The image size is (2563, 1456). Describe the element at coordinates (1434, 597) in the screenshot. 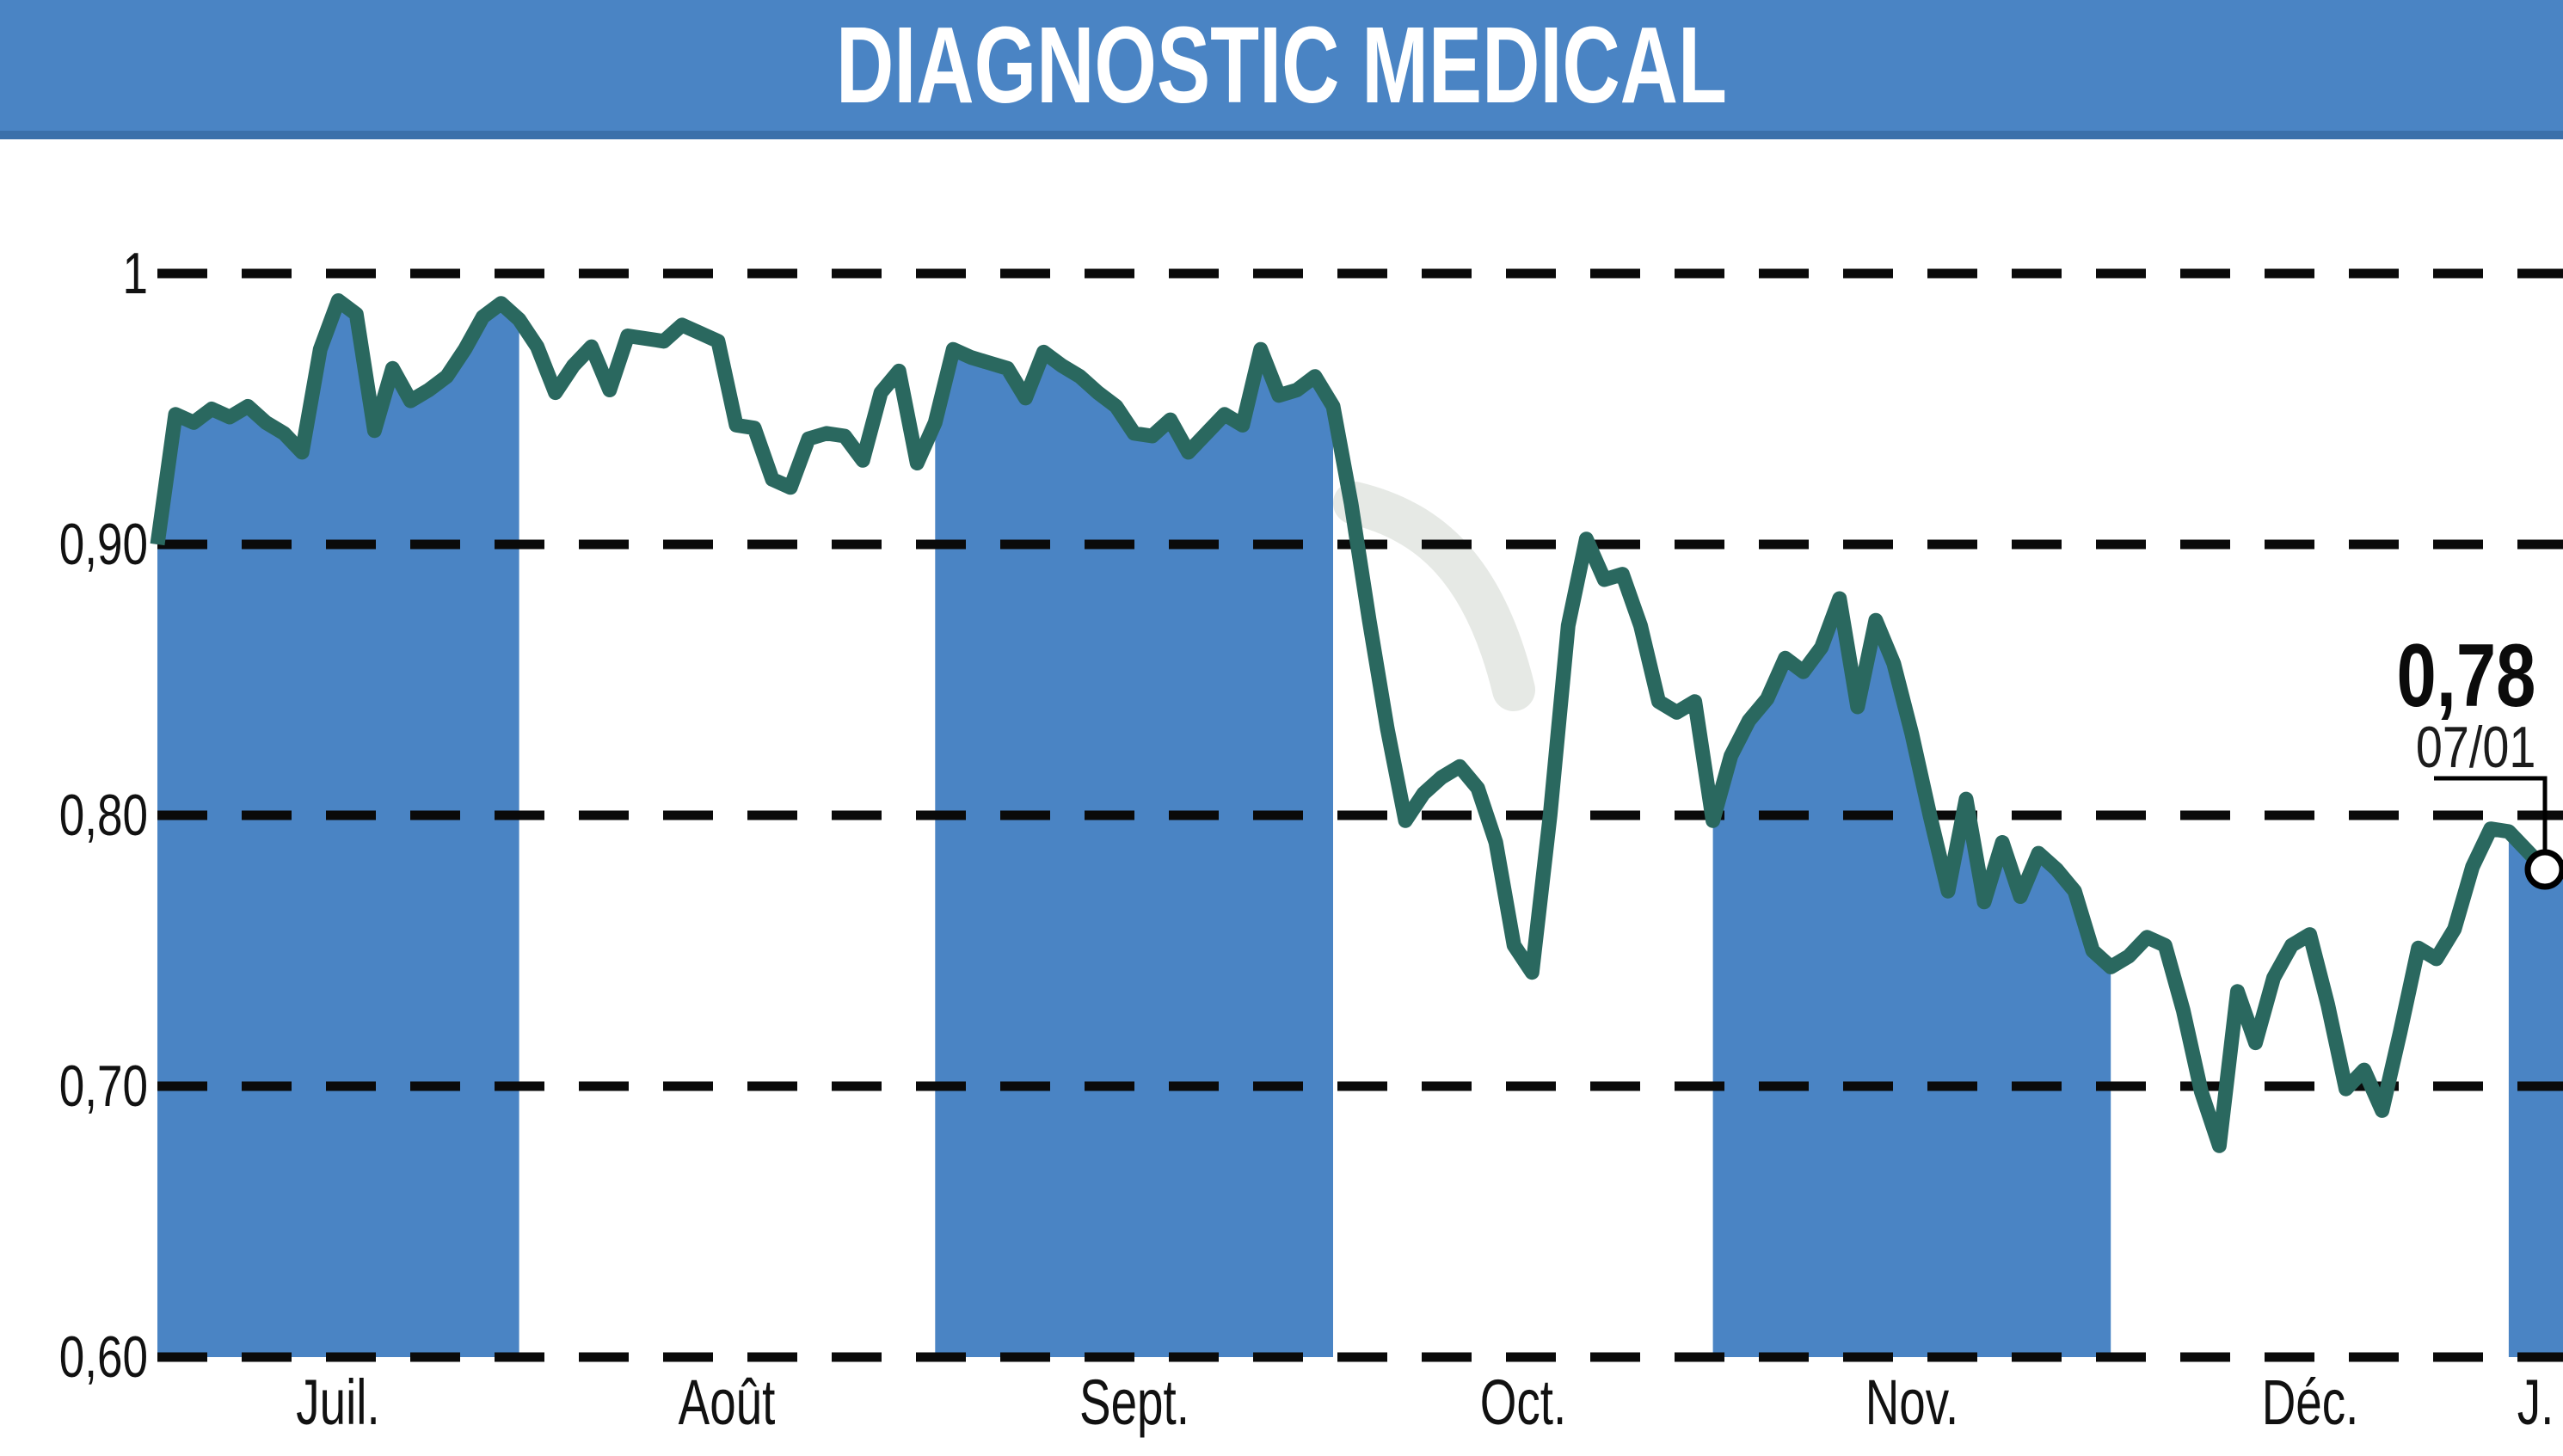

I see `swoosh-watermark-icon` at that location.